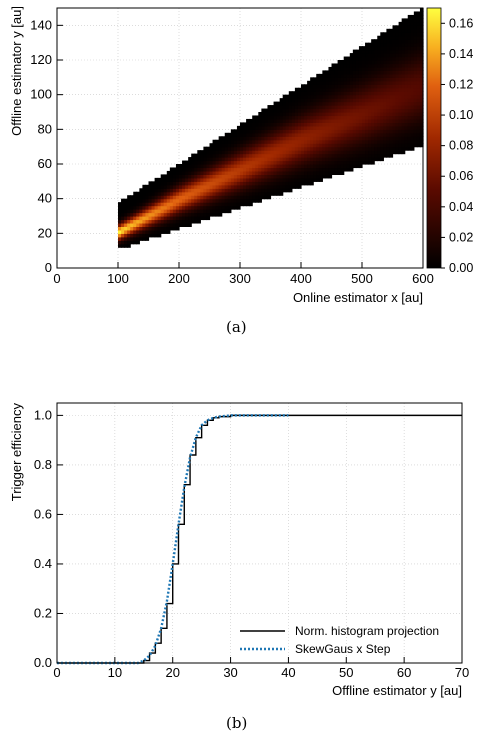 The height and width of the screenshot is (738, 479). Describe the element at coordinates (41, 59) in the screenshot. I see `heatmap-y-tick-label: 120` at that location.